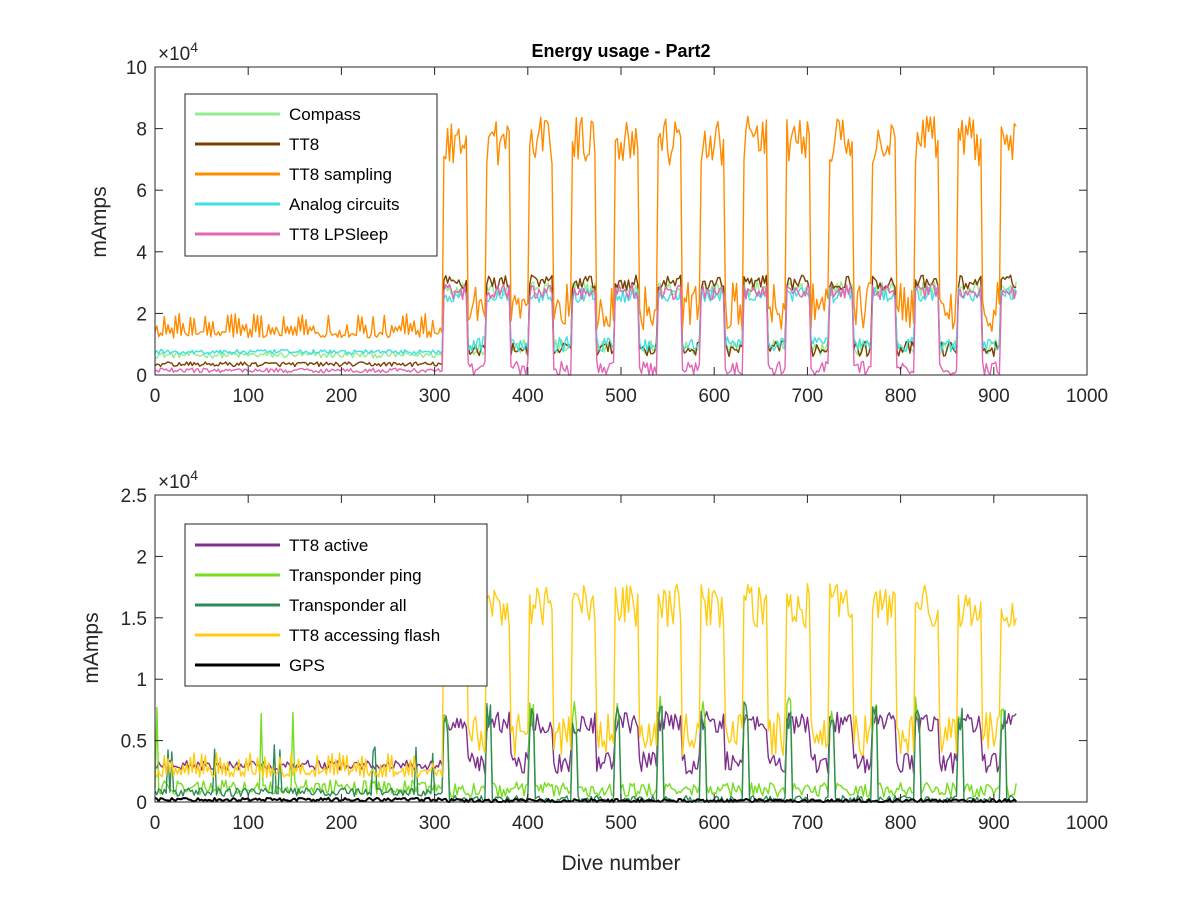  Describe the element at coordinates (141, 191) in the screenshot. I see `y-tick-label: 6` at that location.